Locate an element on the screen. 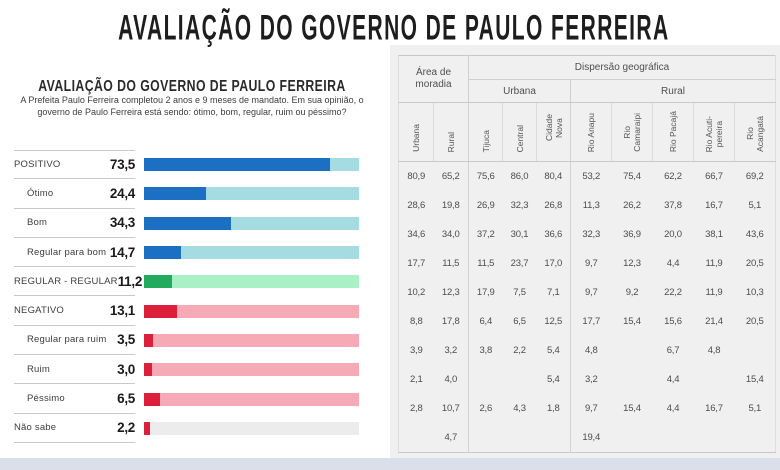 This screenshot has height=470, width=780. chart-row-labels: NEGATIVO 13,1 is located at coordinates (74, 311).